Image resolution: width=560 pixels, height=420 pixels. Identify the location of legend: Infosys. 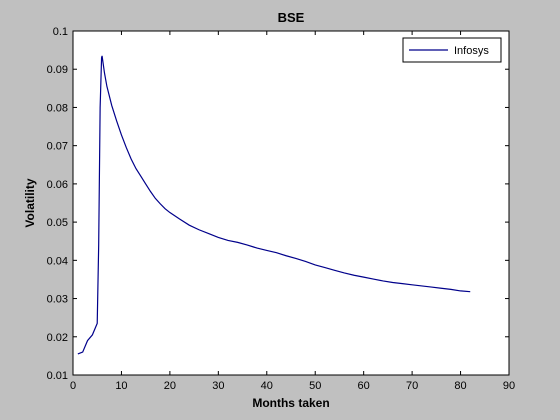
(452, 50).